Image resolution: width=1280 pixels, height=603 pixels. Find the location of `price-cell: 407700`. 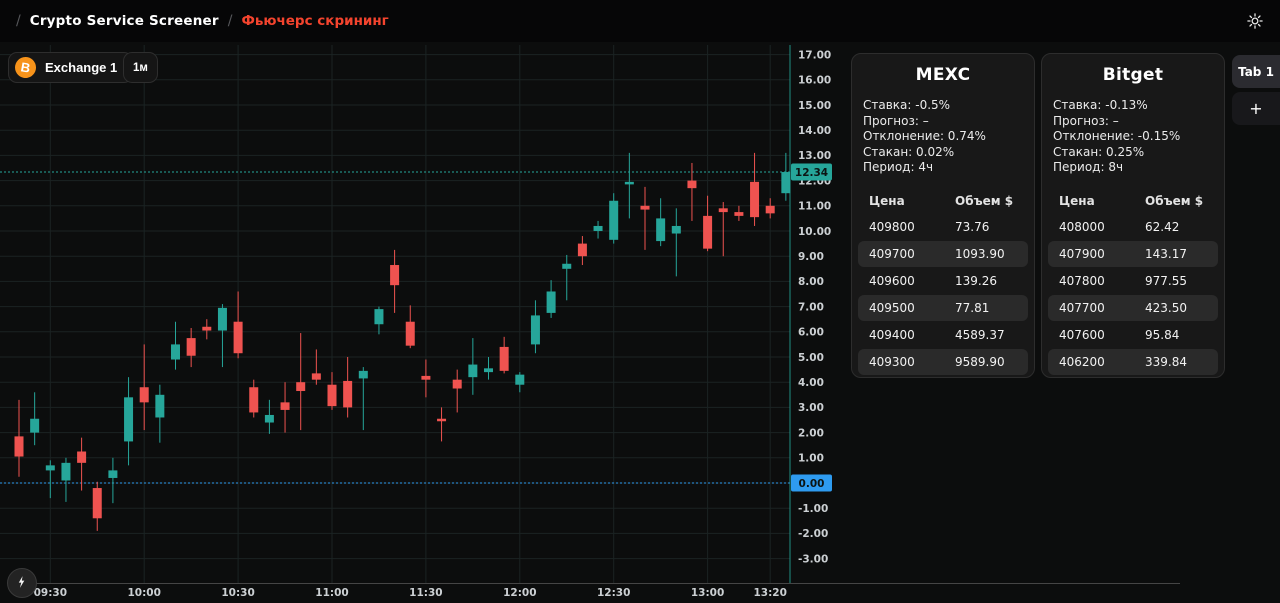

price-cell: 407700 is located at coordinates (1082, 307).